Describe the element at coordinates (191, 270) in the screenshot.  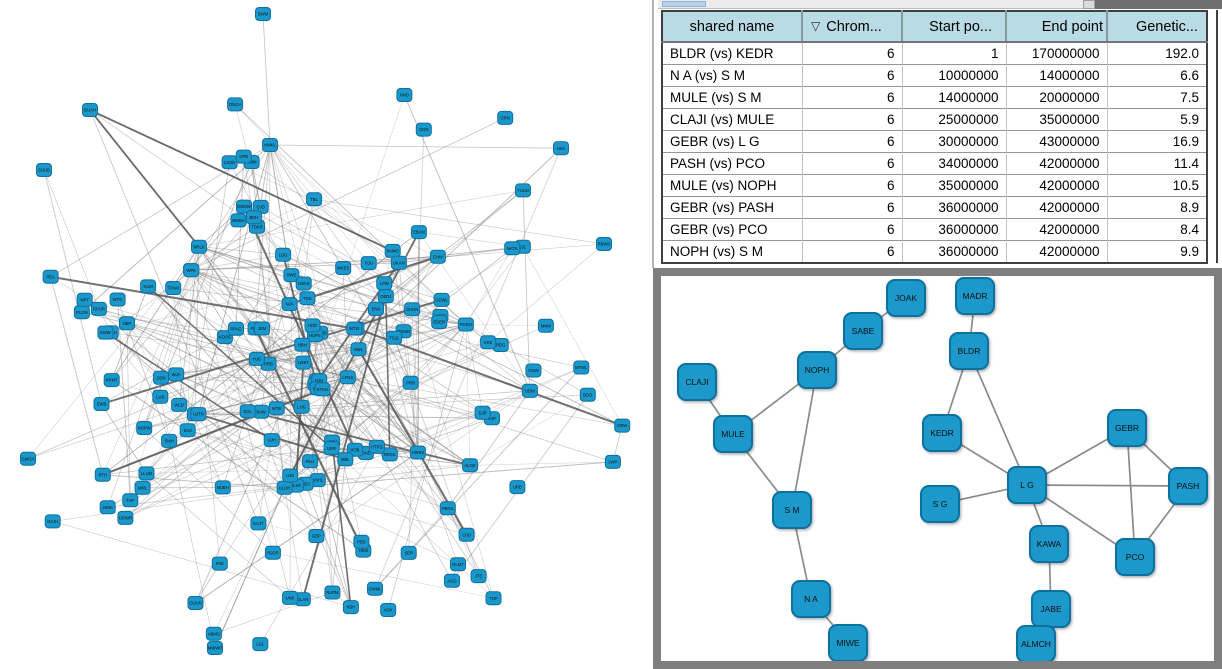
I see `network-node: WPK` at that location.